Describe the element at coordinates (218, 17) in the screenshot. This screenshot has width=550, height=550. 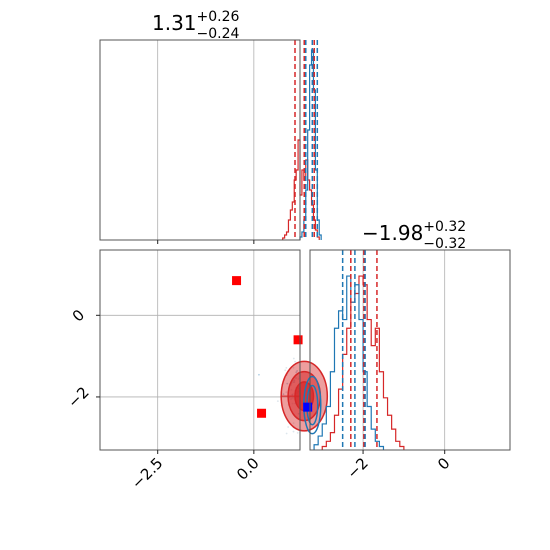
I see `title-param1-plus: +0.26` at that location.